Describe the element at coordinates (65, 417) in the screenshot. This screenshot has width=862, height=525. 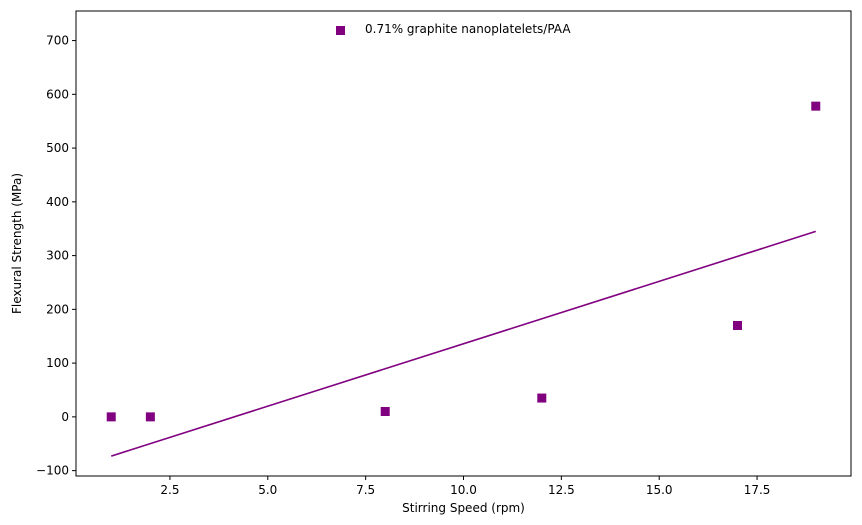
I see `y-tick-label: 0` at that location.